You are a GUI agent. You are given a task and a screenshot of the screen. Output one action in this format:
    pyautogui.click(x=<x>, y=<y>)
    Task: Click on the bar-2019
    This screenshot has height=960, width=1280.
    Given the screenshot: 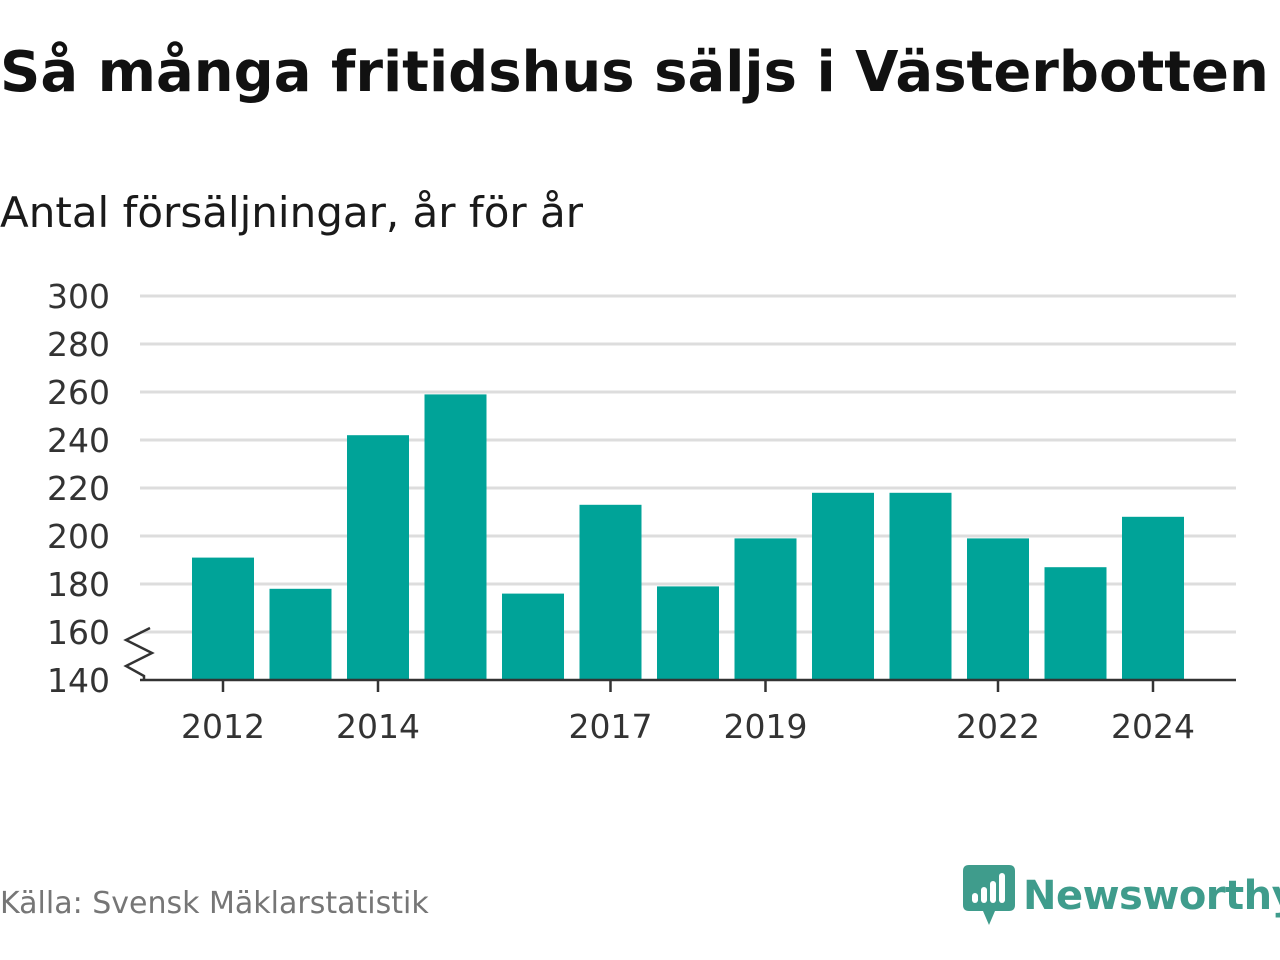 What is the action you would take?
    pyautogui.click(x=765, y=609)
    